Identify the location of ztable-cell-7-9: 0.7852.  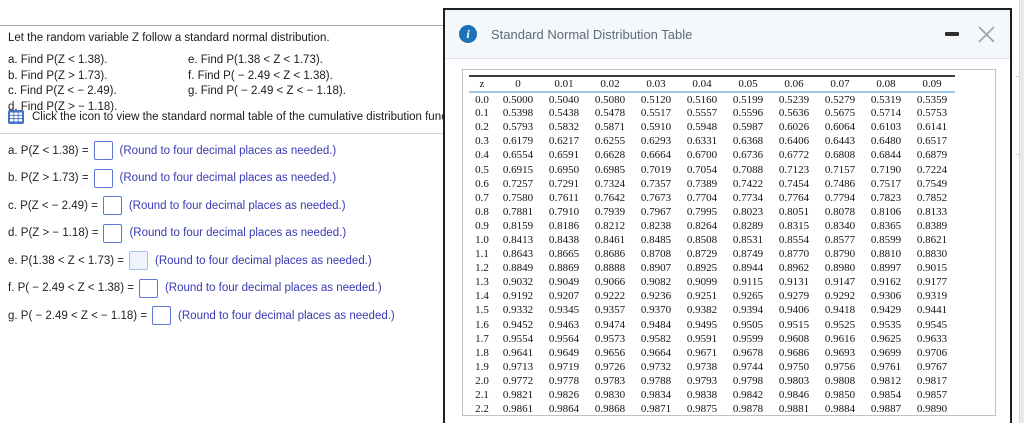
(932, 197).